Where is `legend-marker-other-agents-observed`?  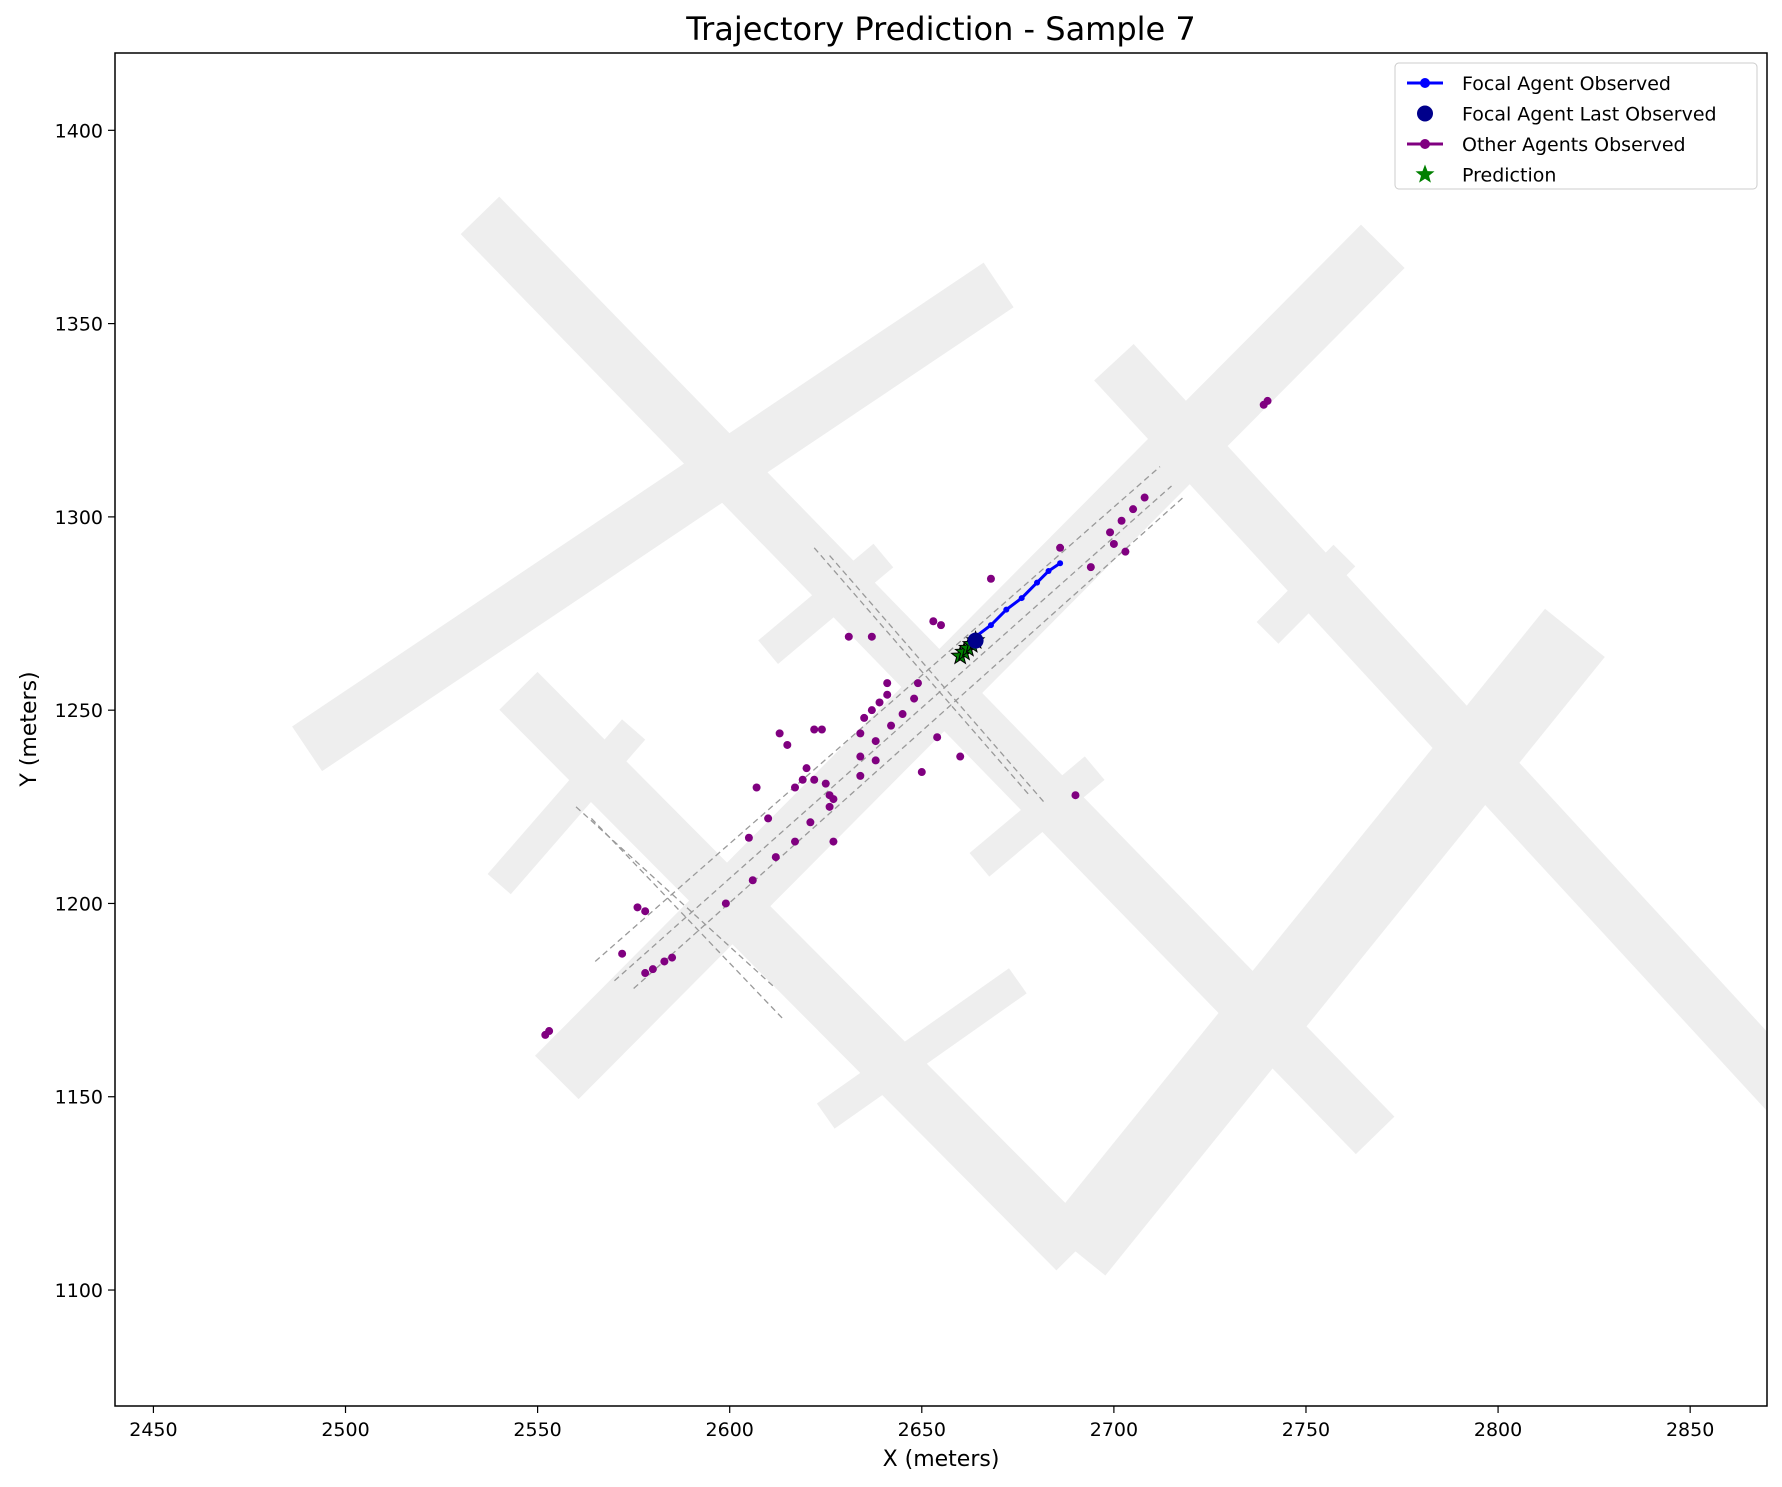 legend-marker-other-agents-observed is located at coordinates (1425, 144).